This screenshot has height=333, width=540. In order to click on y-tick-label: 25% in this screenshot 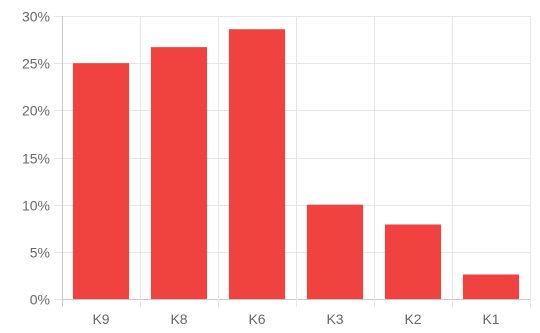, I will do `click(36, 64)`.